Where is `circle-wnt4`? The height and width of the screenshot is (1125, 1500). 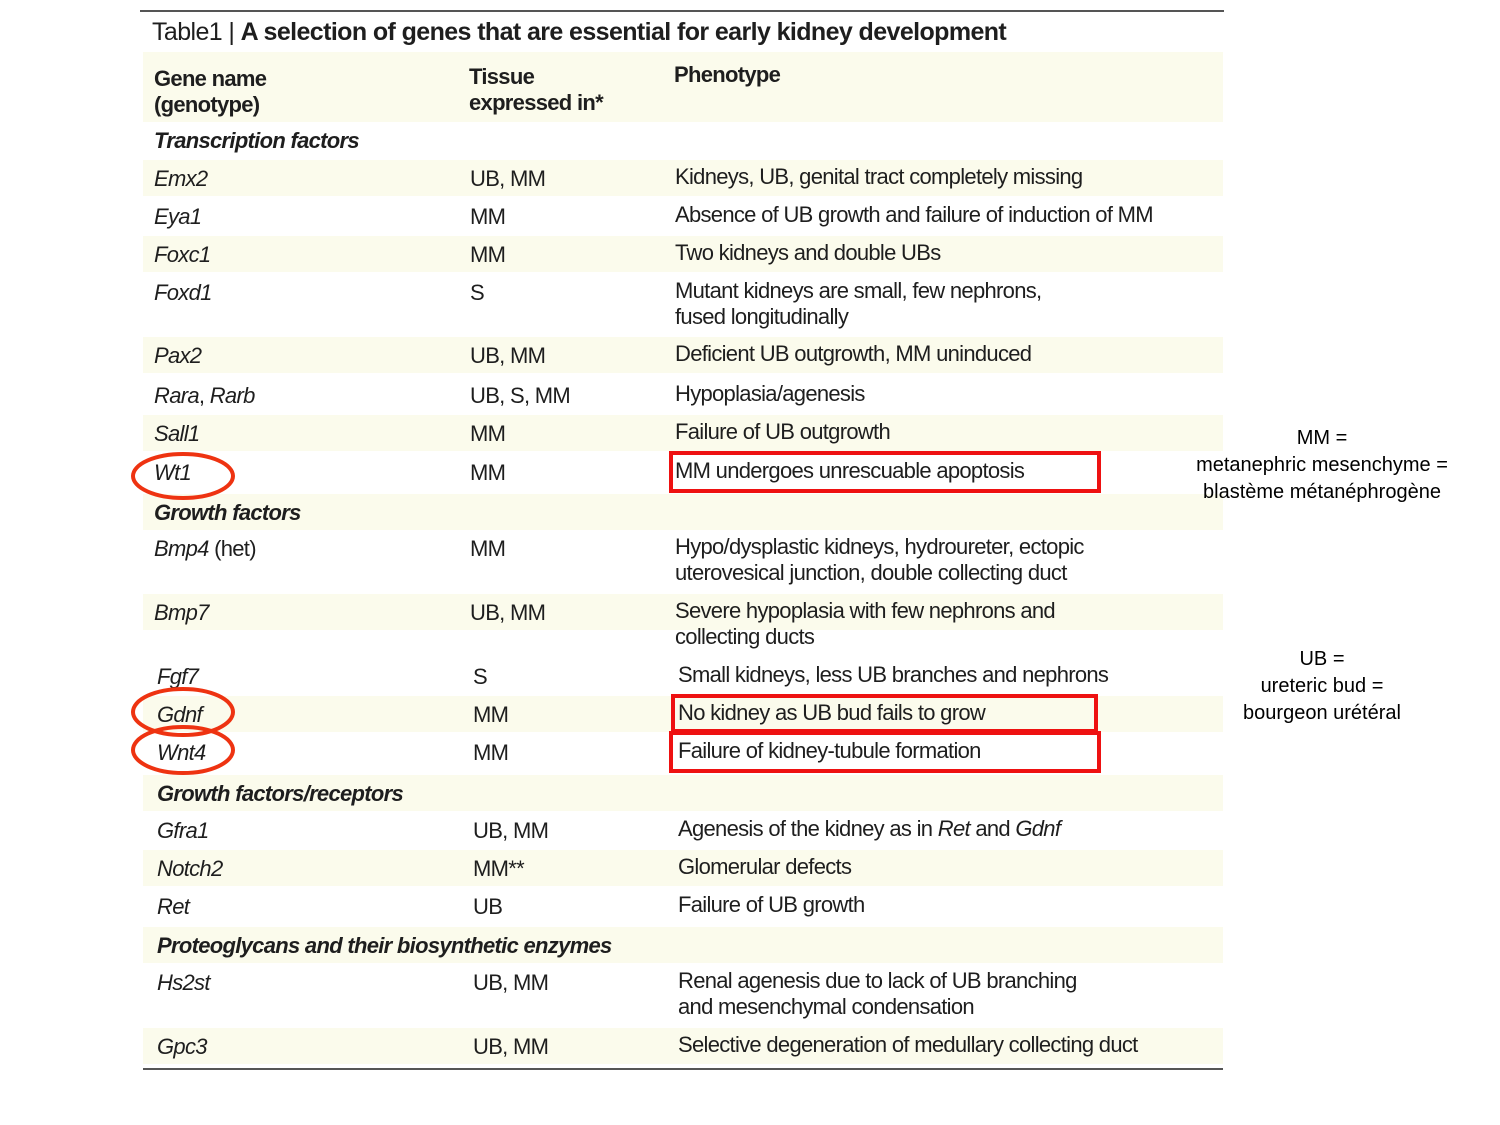 circle-wnt4 is located at coordinates (183, 750).